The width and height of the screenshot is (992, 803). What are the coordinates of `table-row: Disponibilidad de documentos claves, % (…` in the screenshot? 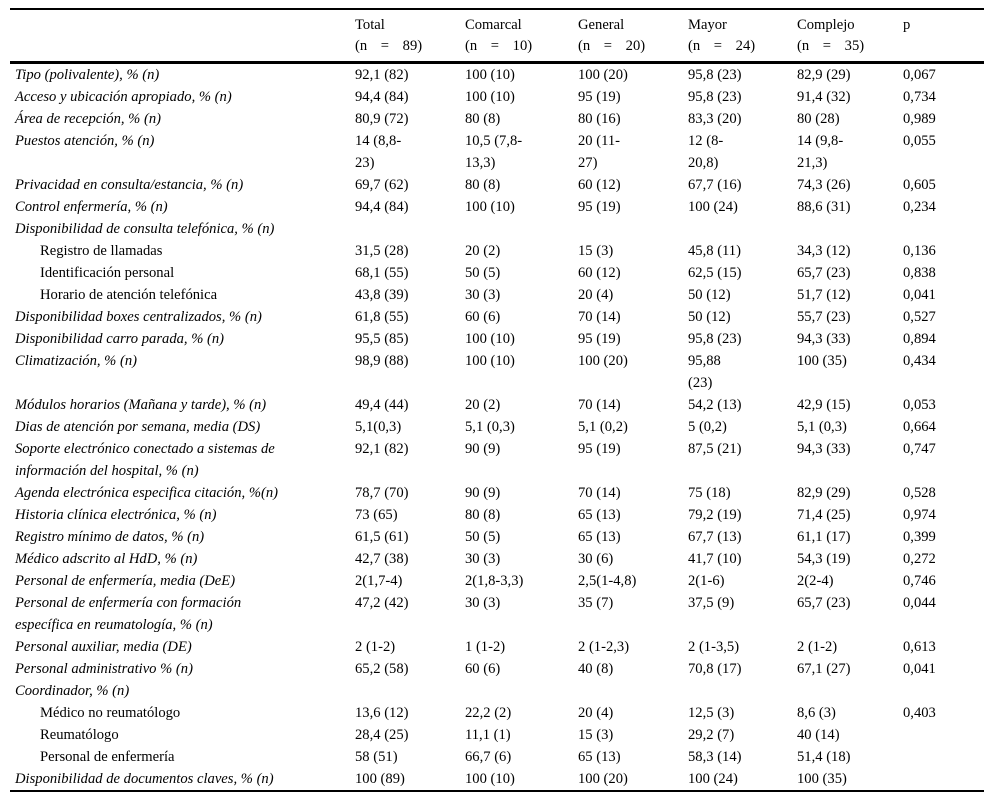 It's located at (497, 779).